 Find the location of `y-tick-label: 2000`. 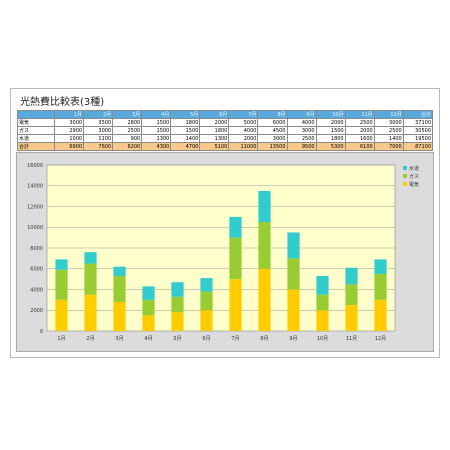

y-tick-label: 2000 is located at coordinates (36, 311).